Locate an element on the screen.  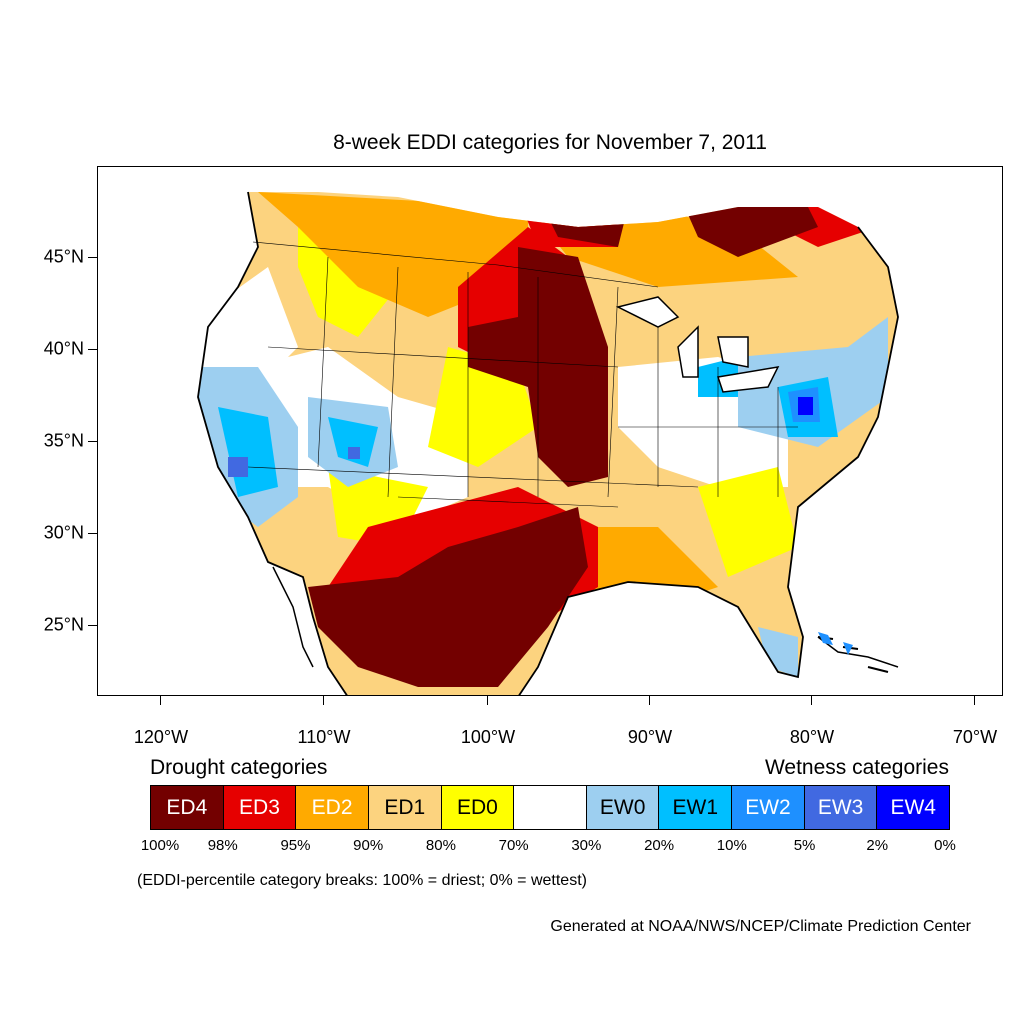
legend-cell-normal is located at coordinates (550, 807).